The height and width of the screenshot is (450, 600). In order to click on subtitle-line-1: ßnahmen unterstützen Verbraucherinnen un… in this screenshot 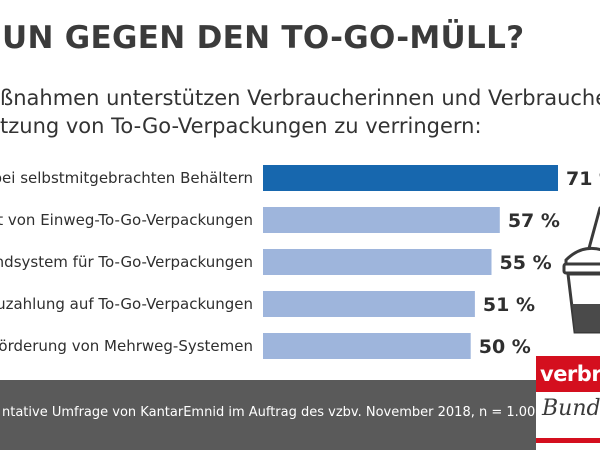, I will do `click(300, 98)`.